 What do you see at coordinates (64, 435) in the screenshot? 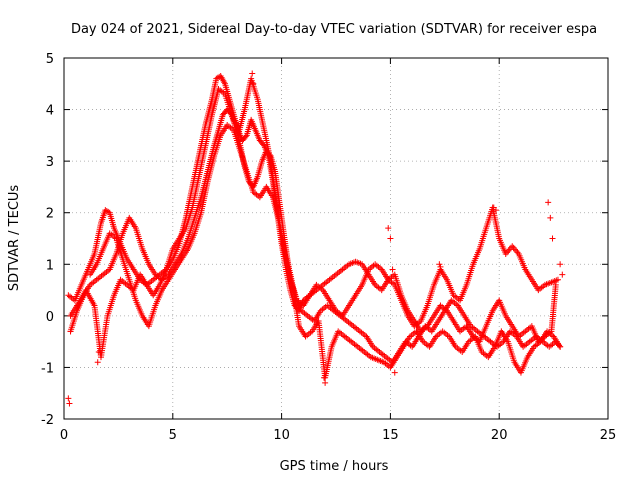
I see `x-tick-label: 0` at bounding box center [64, 435].